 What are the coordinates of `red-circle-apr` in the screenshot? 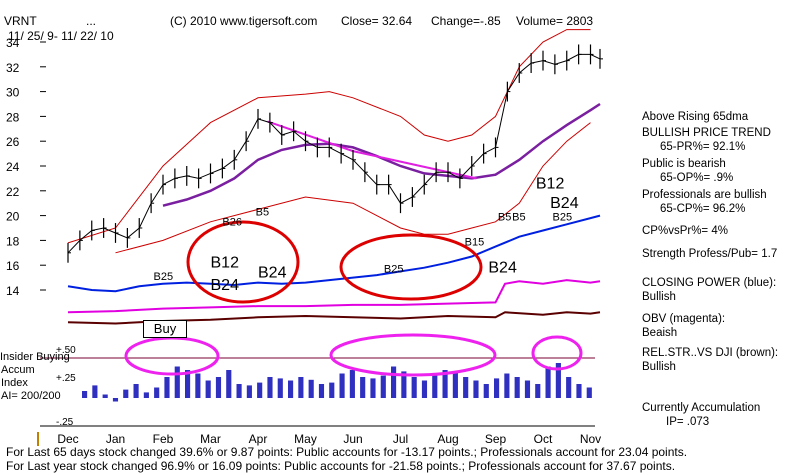 It's located at (243, 262).